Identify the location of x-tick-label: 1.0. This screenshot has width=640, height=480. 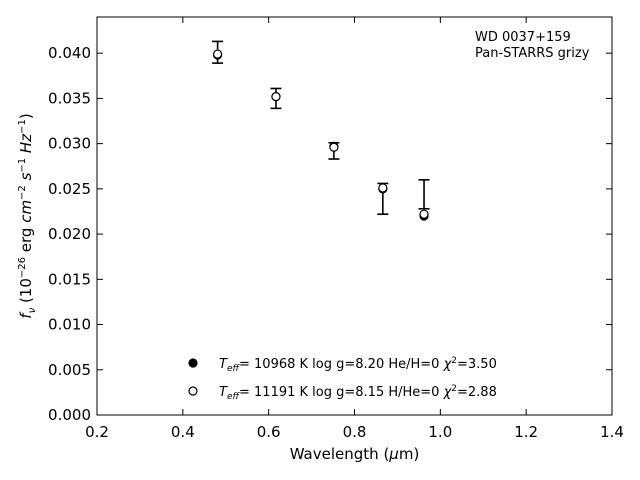
(440, 432).